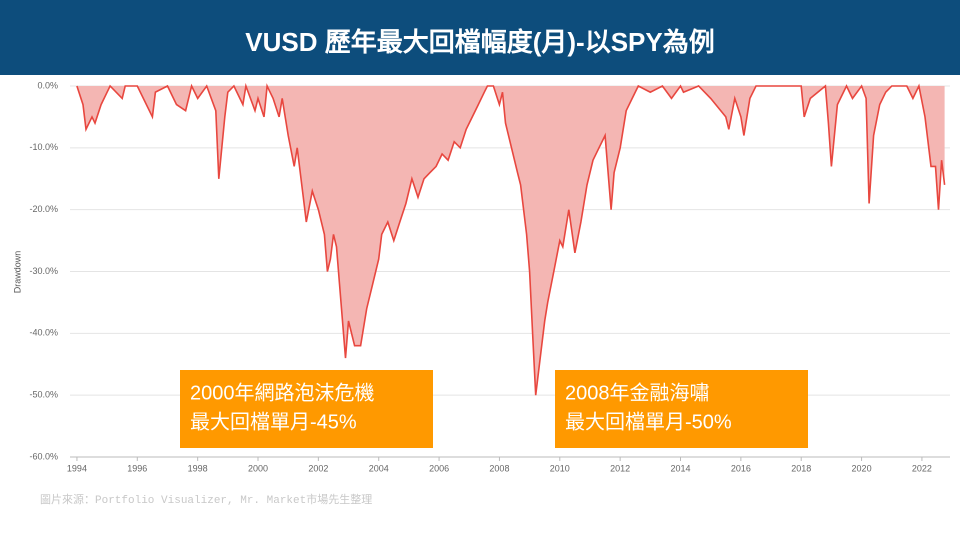  Describe the element at coordinates (43, 271) in the screenshot. I see `y-tick-label: -30.0%` at that location.